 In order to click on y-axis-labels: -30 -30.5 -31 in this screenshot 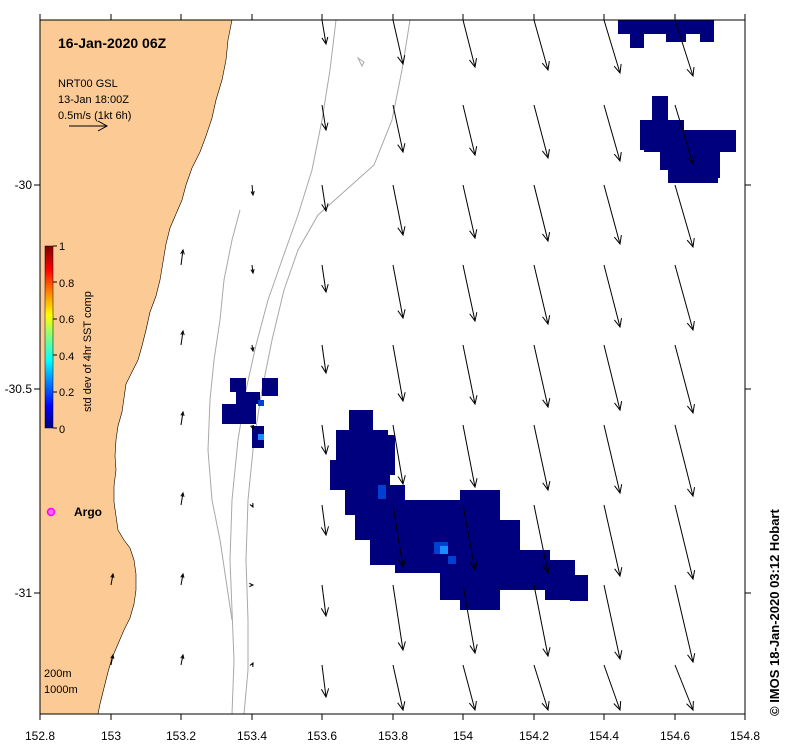, I will do `click(19, 389)`.